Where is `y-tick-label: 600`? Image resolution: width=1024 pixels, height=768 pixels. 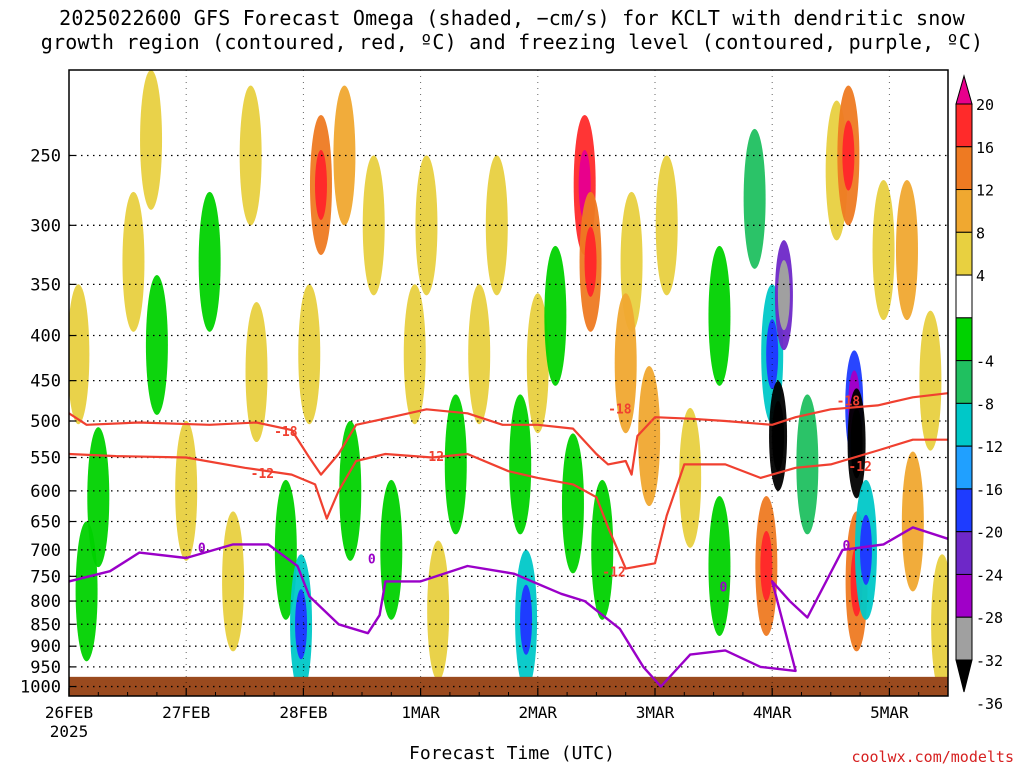 y-tick-label: 600 is located at coordinates (45, 492).